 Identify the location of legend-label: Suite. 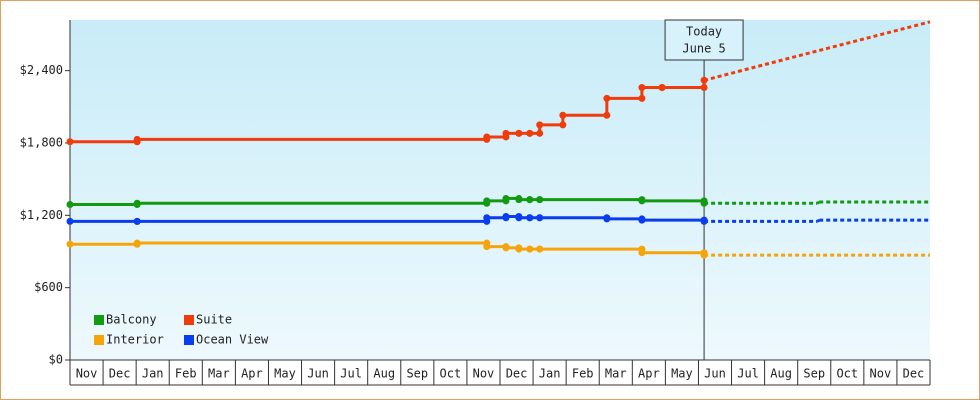
(214, 320).